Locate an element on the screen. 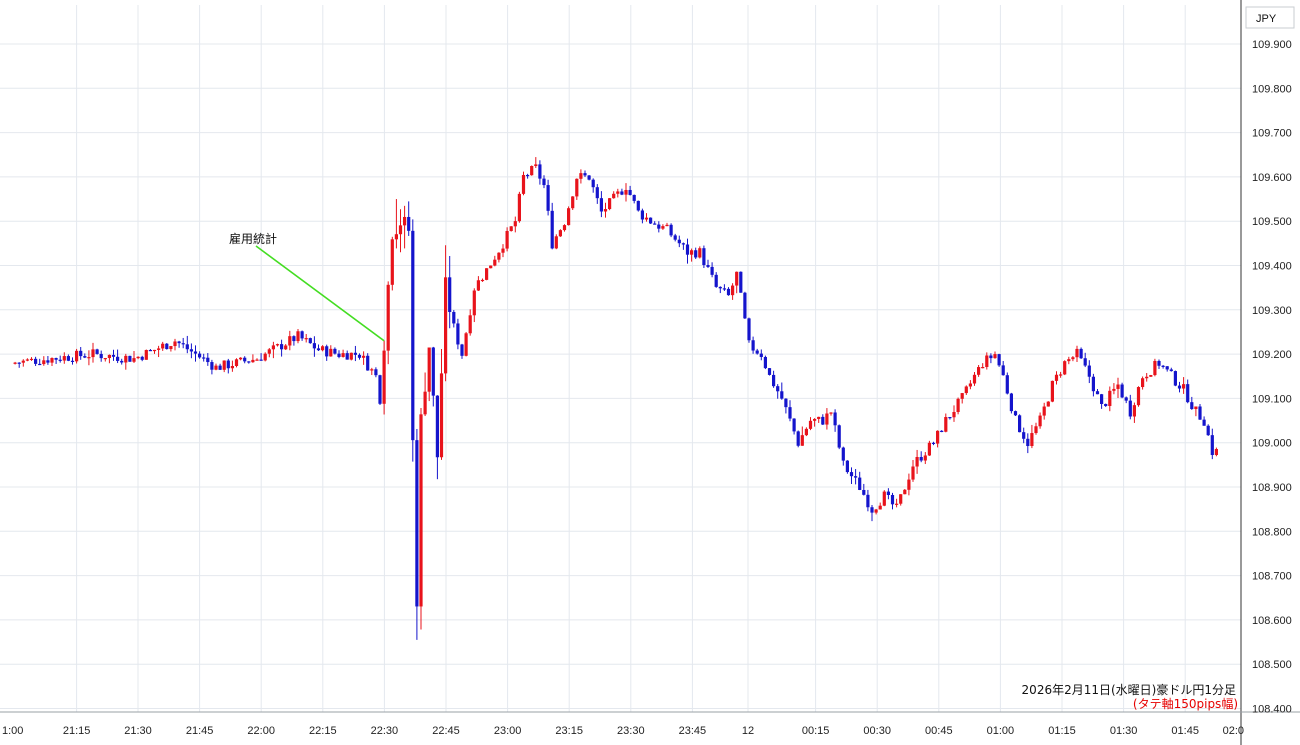 Image resolution: width=1300 pixels, height=745 pixels. x-tick-label: 21:30 is located at coordinates (138, 731).